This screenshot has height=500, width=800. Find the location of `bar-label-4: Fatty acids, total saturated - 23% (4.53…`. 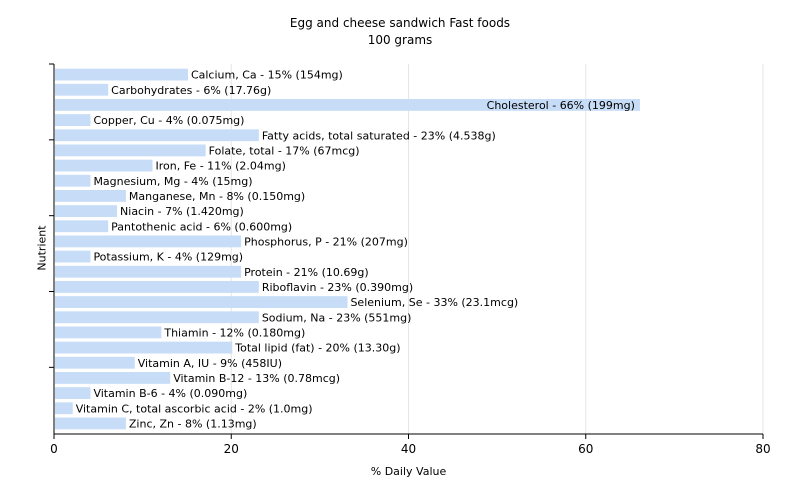

bar-label-4: Fatty acids, total saturated - 23% (4.53… is located at coordinates (379, 135).